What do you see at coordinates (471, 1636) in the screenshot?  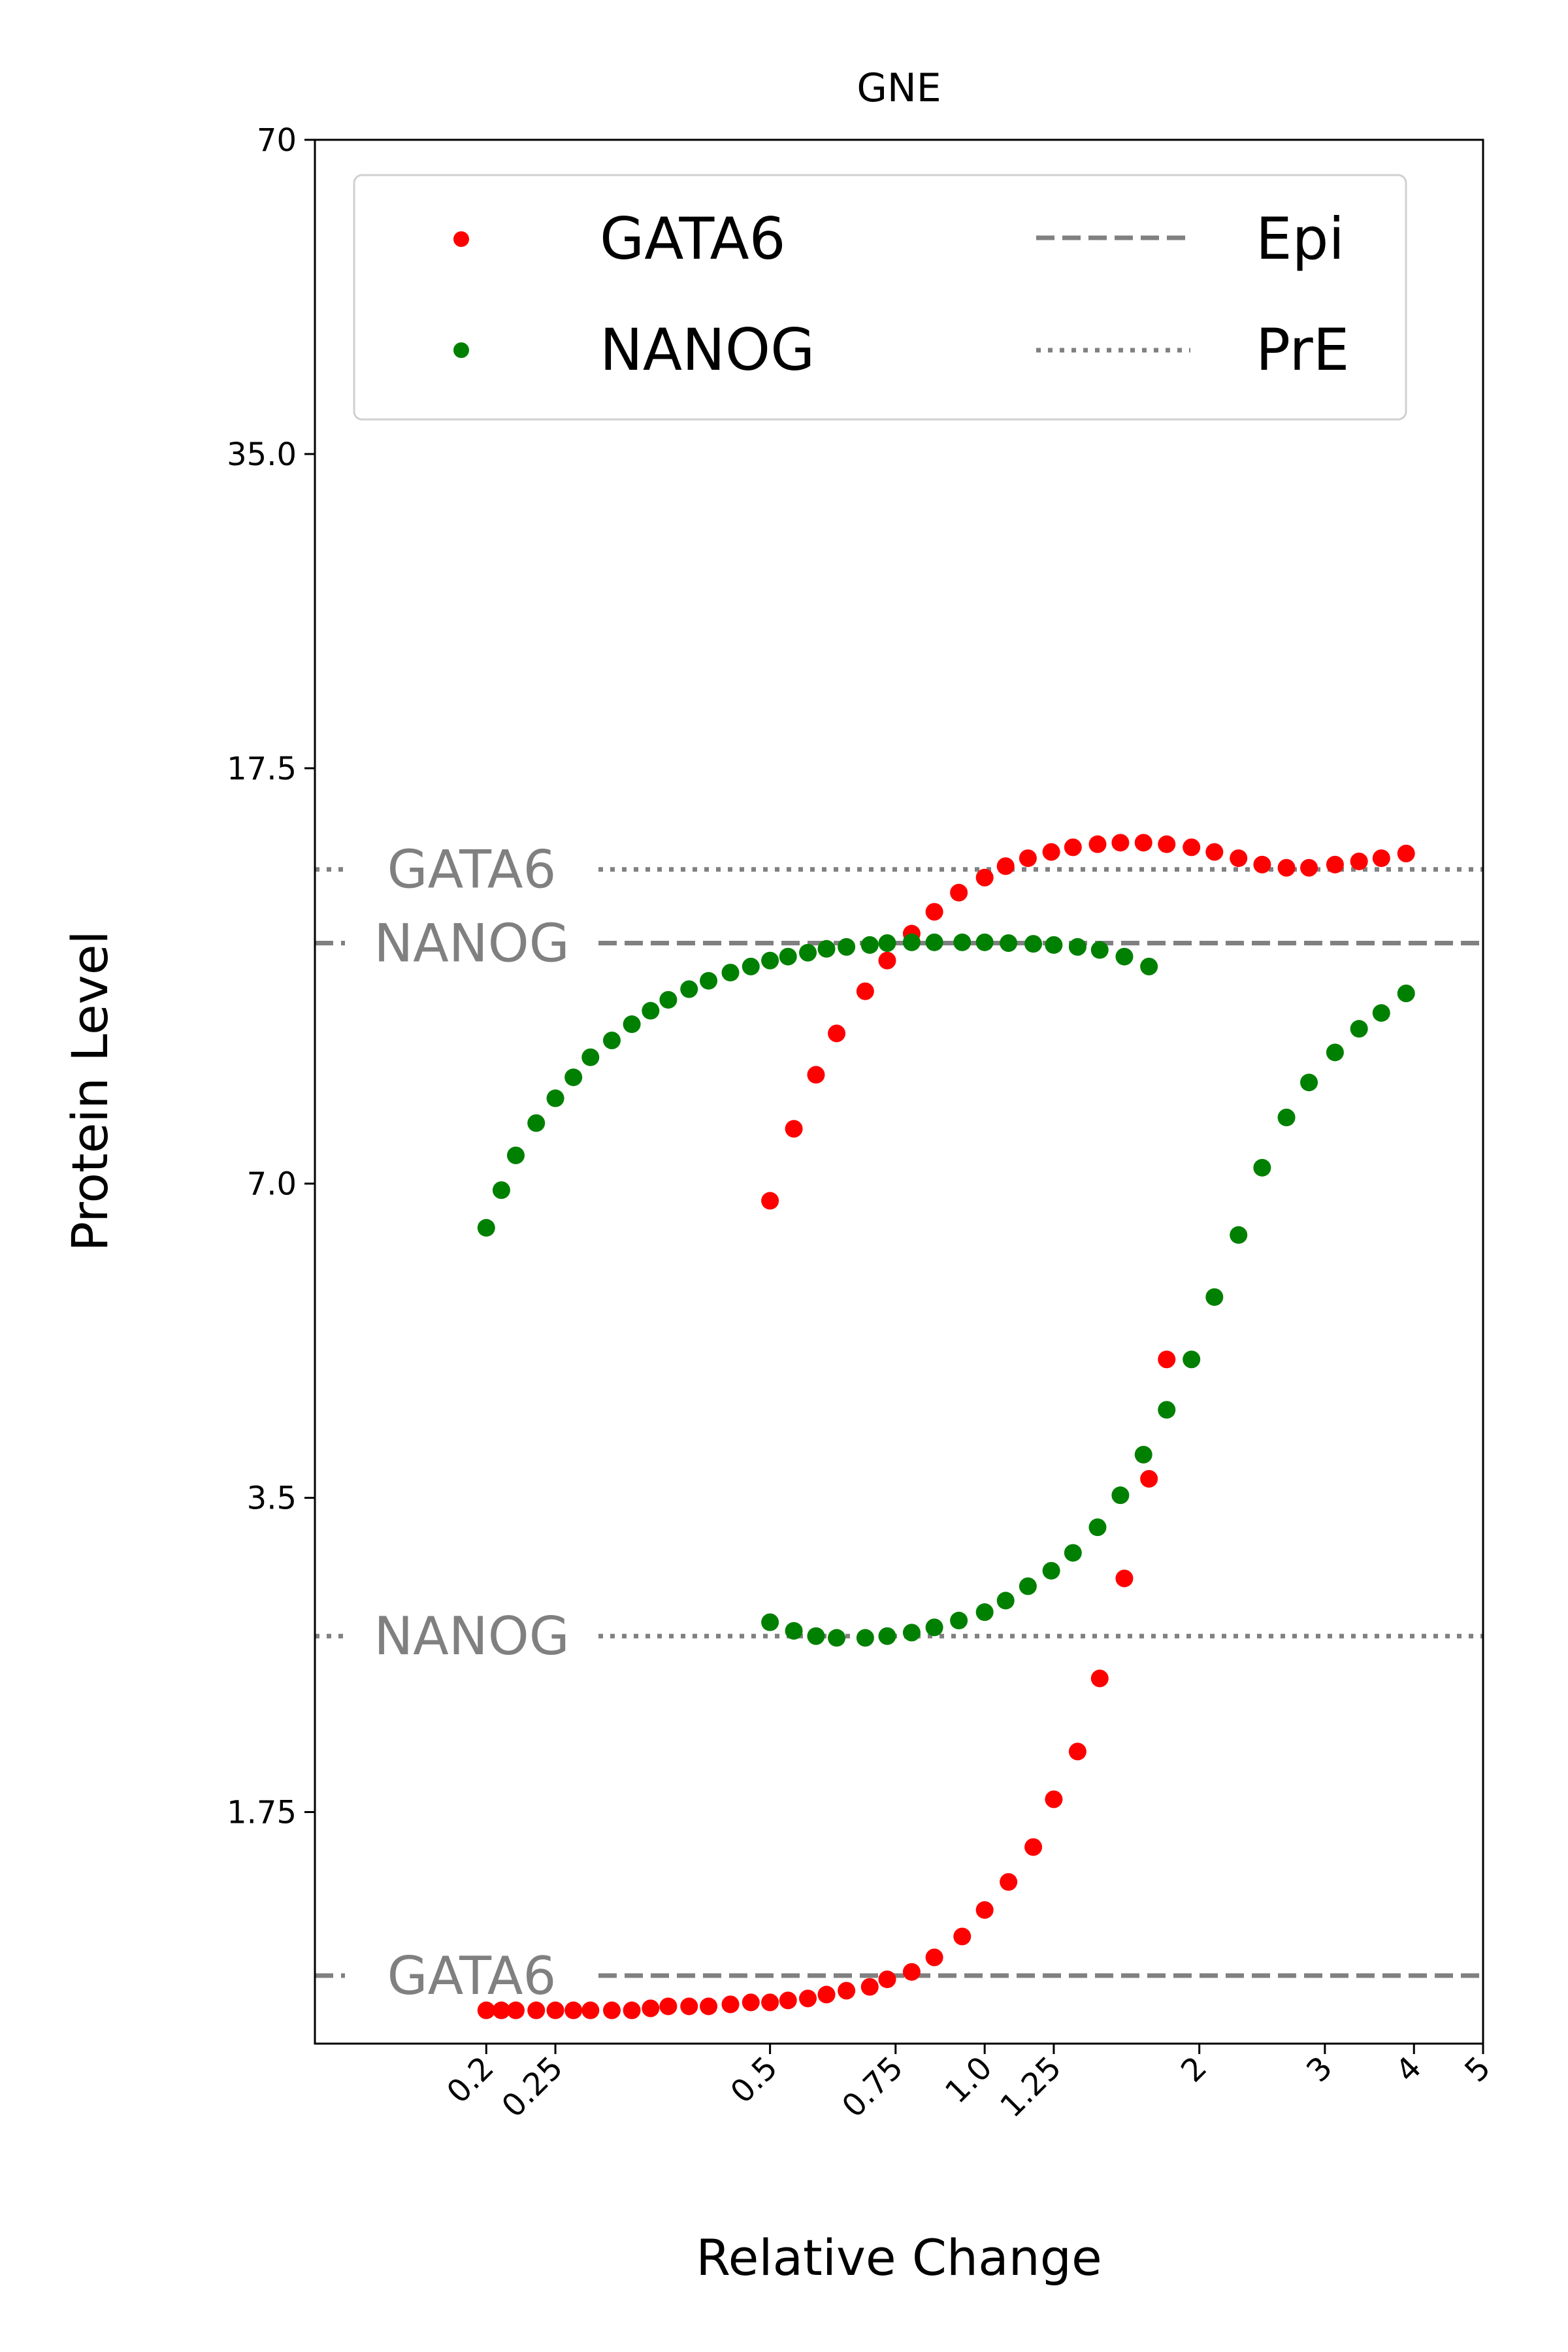 I see `reference-label-2: NANOG` at bounding box center [471, 1636].